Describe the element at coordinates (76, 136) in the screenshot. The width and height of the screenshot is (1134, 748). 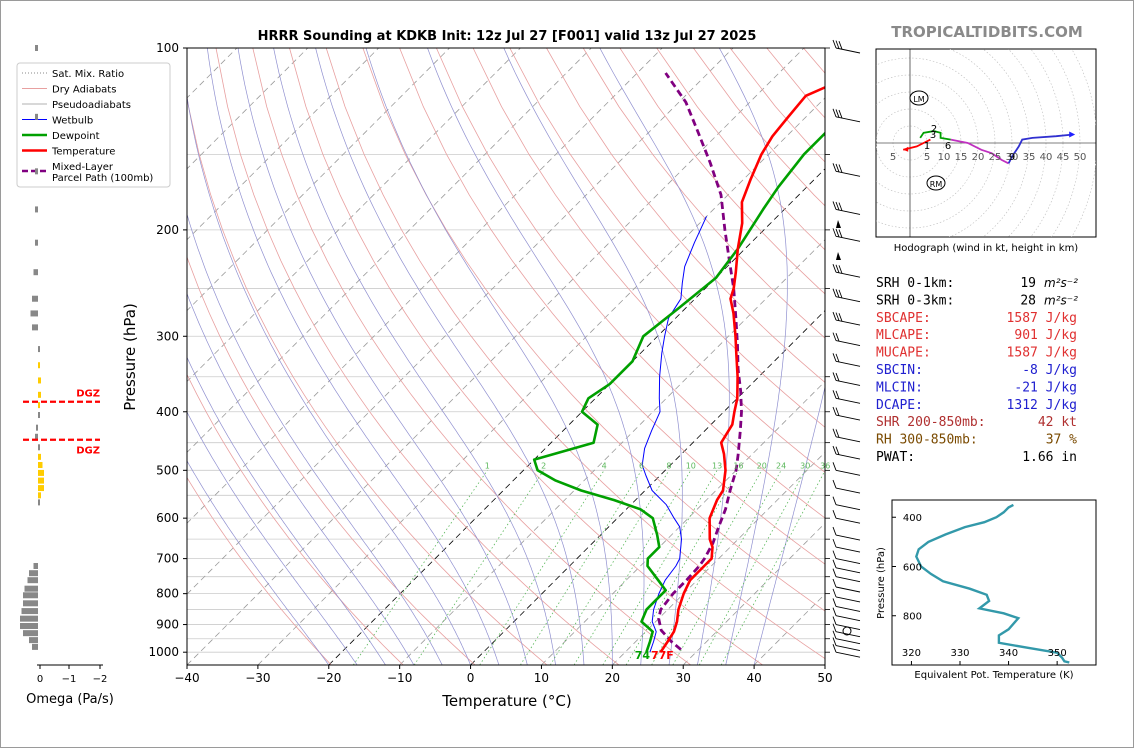
I see `legend-label: Dewpoint` at that location.